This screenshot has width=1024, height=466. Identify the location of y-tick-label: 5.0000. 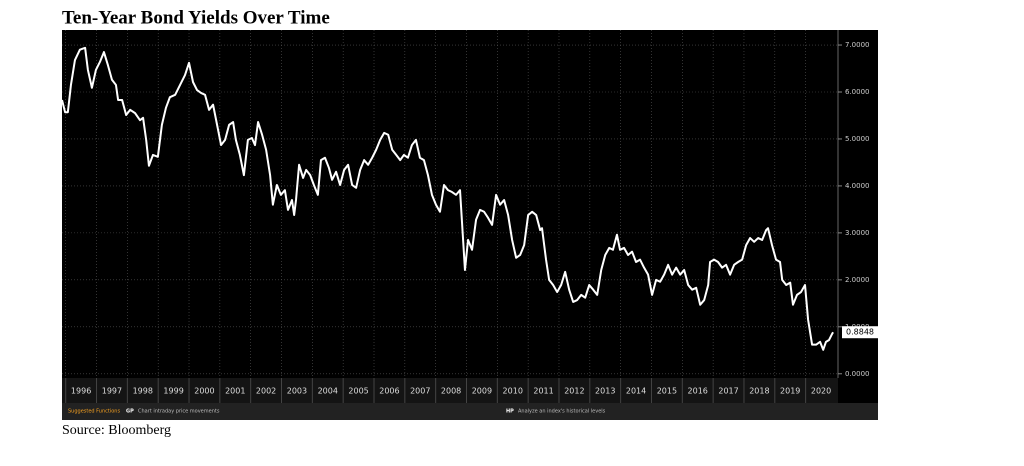
(857, 139).